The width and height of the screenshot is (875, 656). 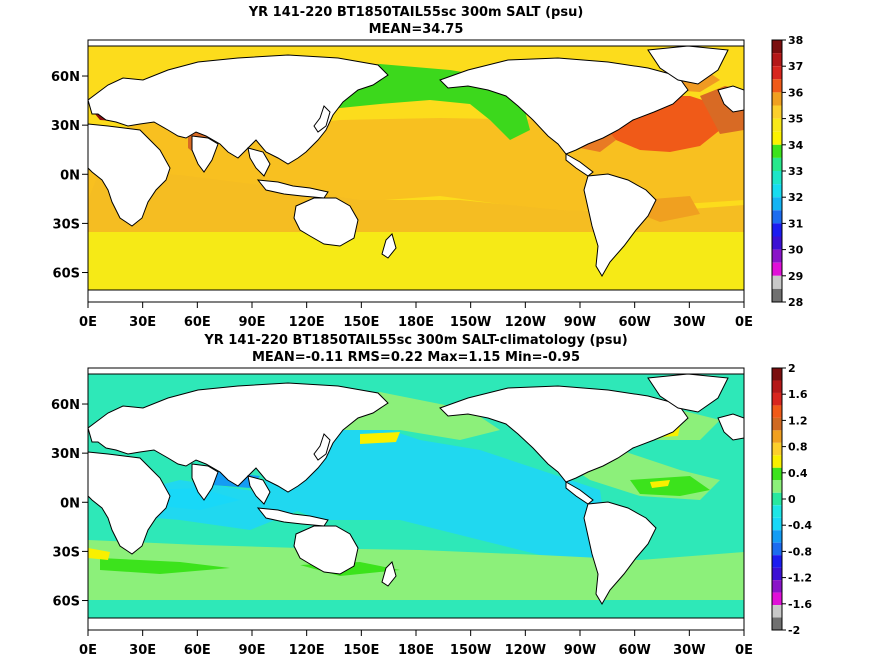 I want to click on x-tick-label: 120W, so click(x=525, y=322).